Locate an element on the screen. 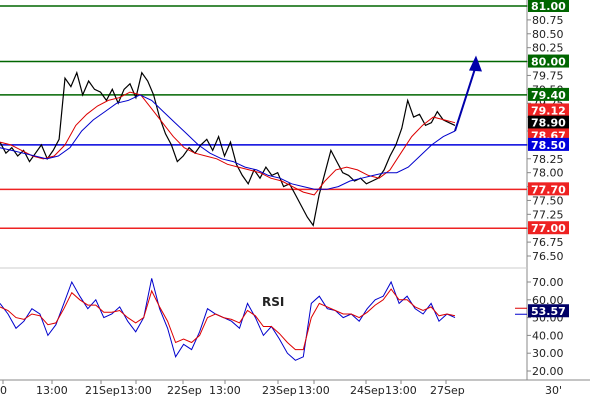  price-tick-label: 80.50 is located at coordinates (548, 34).